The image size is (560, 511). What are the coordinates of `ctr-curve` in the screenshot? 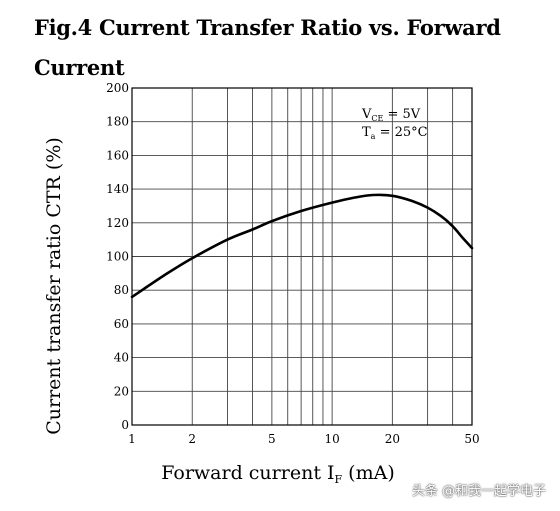 It's located at (302, 246).